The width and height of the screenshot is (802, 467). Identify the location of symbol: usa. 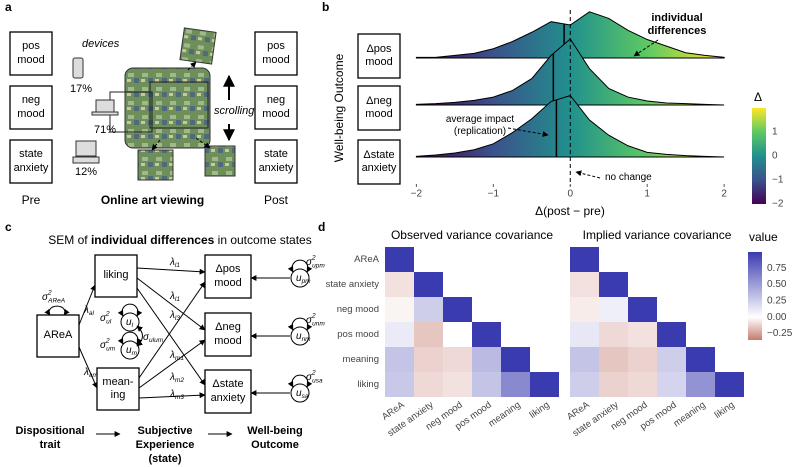
(302, 394).